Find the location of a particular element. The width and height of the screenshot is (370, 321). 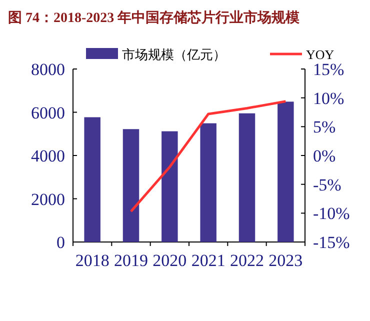

x-tick-label: 2021 is located at coordinates (208, 260).